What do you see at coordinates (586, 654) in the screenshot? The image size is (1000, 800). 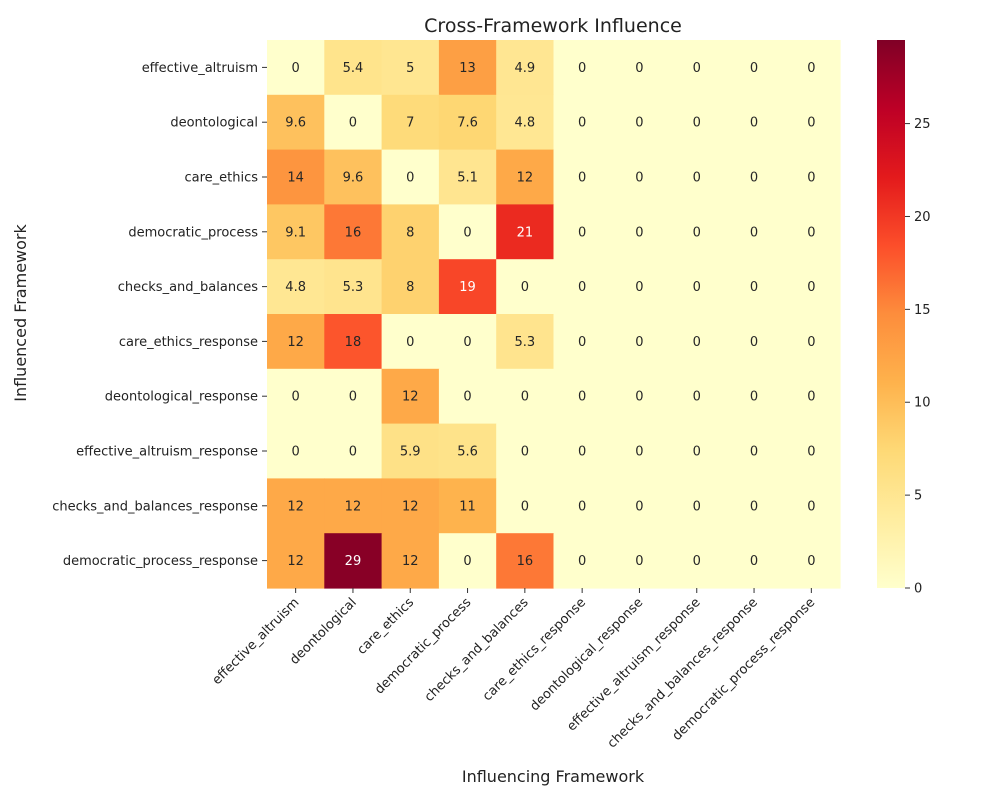 I see `x-tick-label: deontological_response` at bounding box center [586, 654].